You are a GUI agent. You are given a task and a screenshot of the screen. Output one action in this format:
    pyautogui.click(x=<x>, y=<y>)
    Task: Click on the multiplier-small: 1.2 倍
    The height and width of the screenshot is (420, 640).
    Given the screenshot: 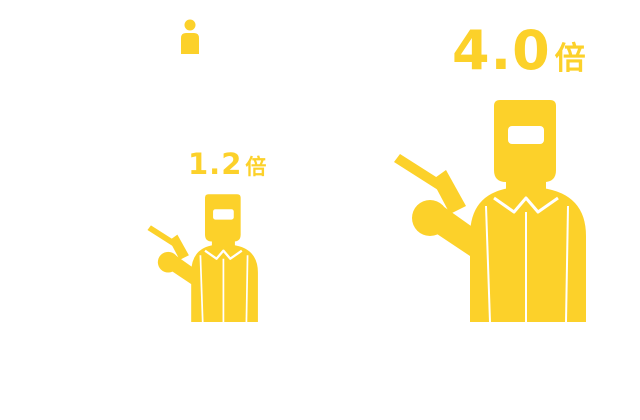 What is the action you would take?
    pyautogui.click(x=227, y=164)
    